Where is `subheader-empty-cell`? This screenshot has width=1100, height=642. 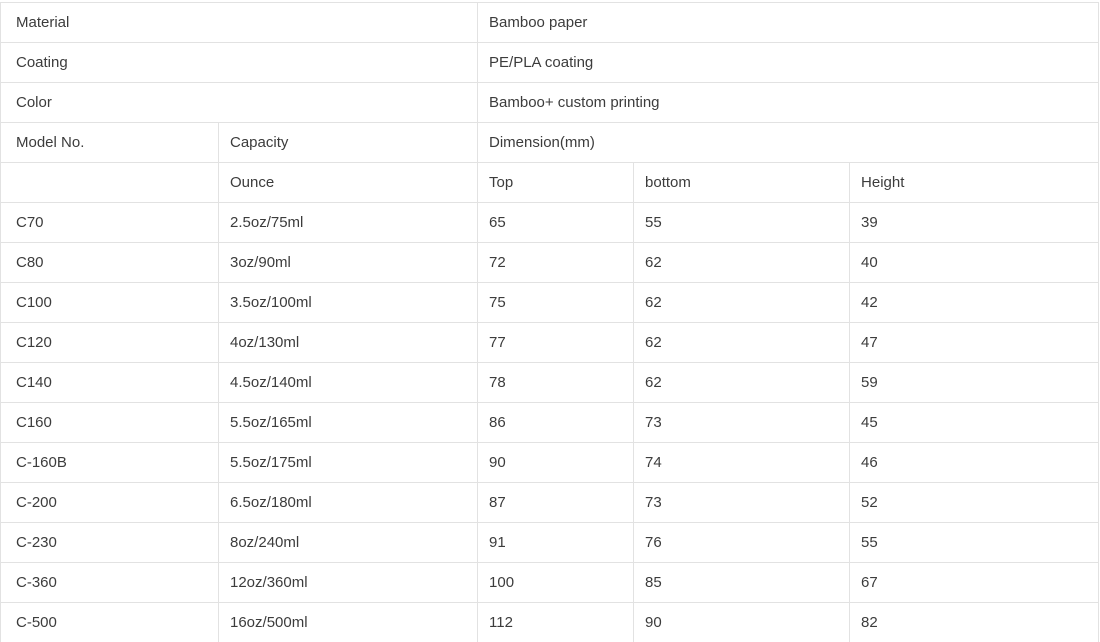 subheader-empty-cell is located at coordinates (109, 182).